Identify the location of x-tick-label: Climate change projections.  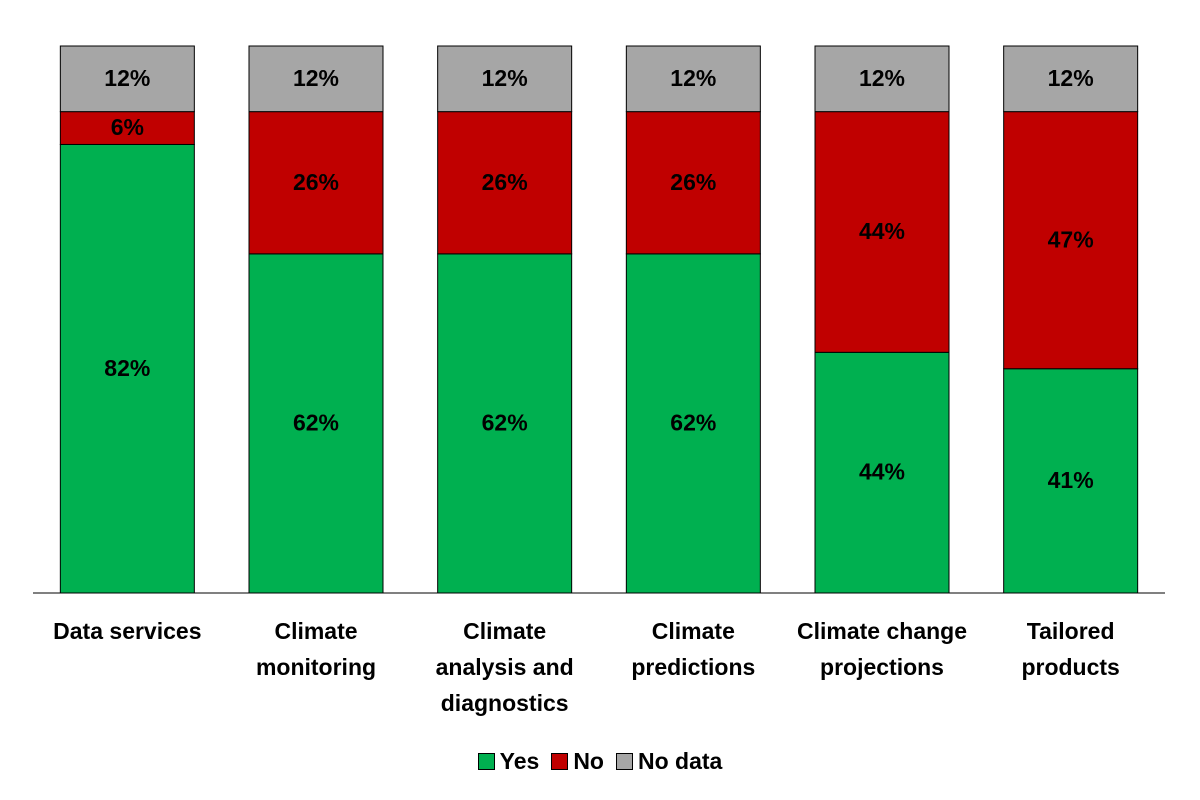
(882, 649).